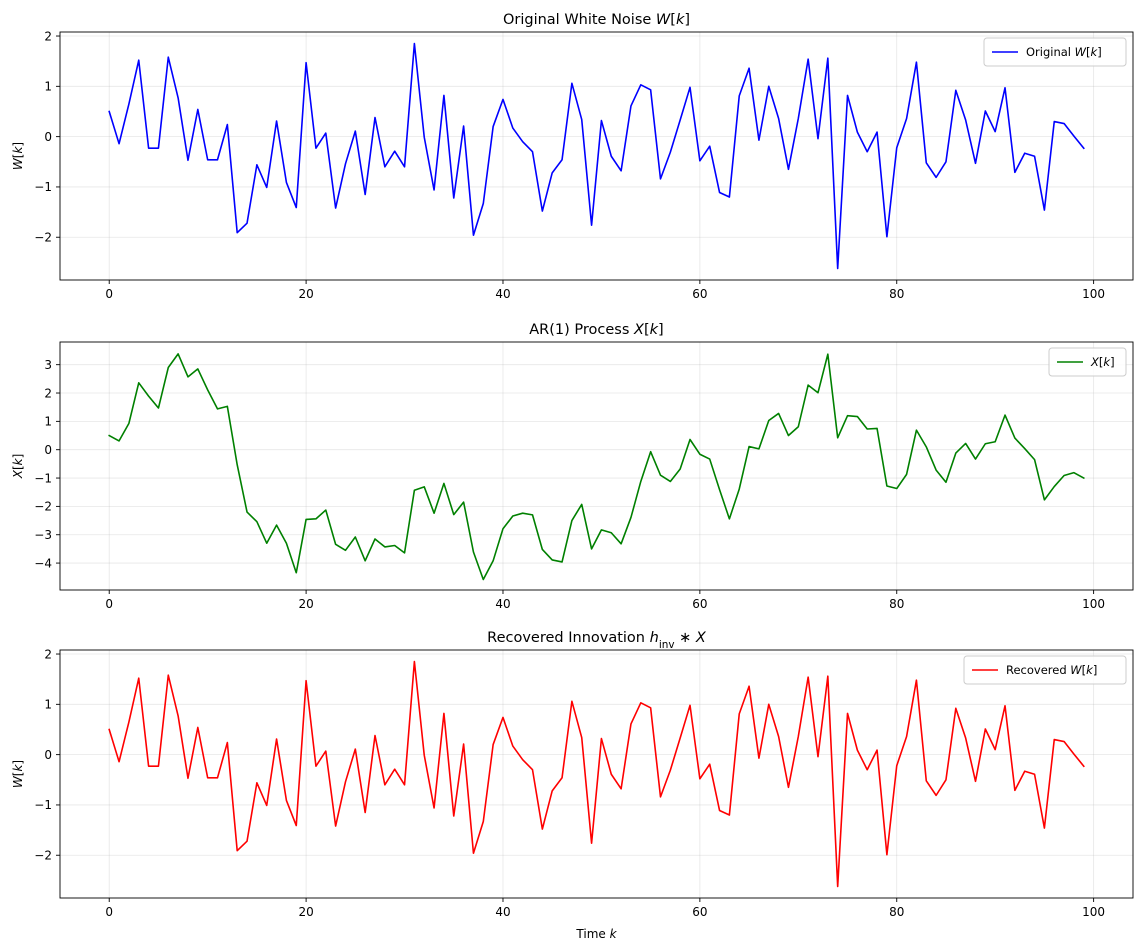 This screenshot has height=950, width=1142. Describe the element at coordinates (597, 640) in the screenshot. I see `chart-title: Recovered Innovation hinv ∗ X` at that location.